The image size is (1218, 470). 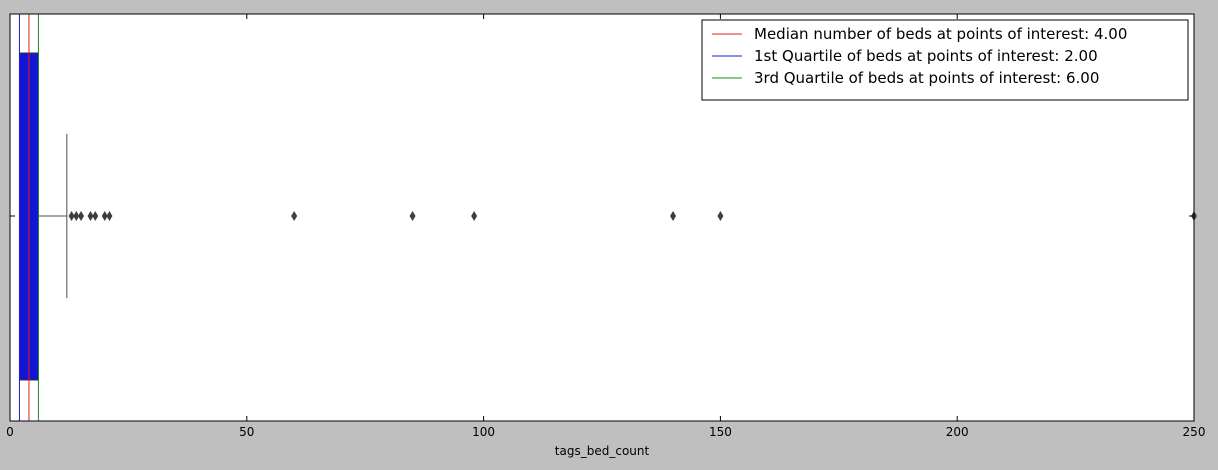 I want to click on x-tick-label: 0, so click(x=10, y=432).